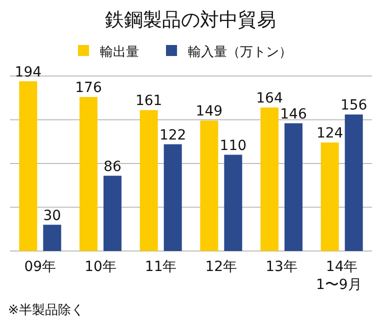 Image resolution: width=381 pixels, height=328 pixels. I want to click on data-label: 86, so click(113, 166).